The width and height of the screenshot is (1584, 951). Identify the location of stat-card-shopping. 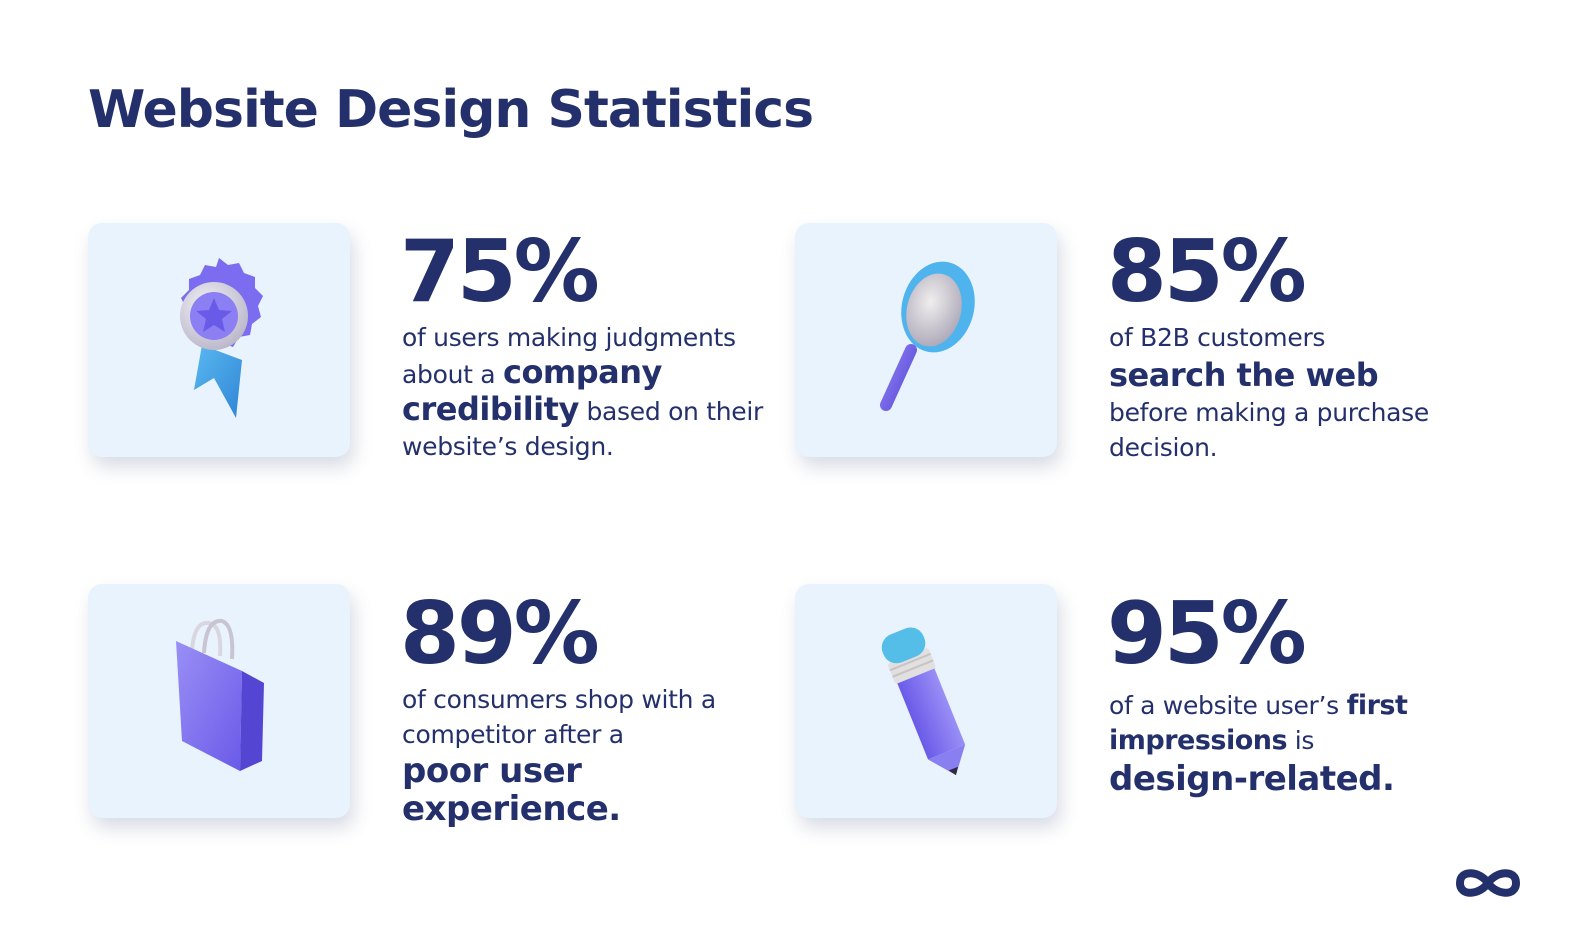
(219, 701).